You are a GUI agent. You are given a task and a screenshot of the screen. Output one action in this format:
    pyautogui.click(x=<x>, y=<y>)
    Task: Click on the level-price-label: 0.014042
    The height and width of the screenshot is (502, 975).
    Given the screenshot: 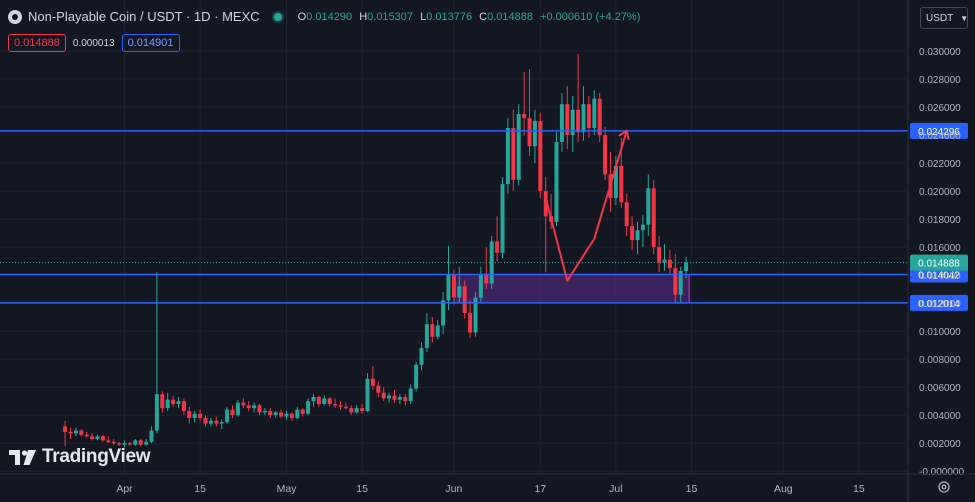 What is the action you would take?
    pyautogui.click(x=939, y=276)
    